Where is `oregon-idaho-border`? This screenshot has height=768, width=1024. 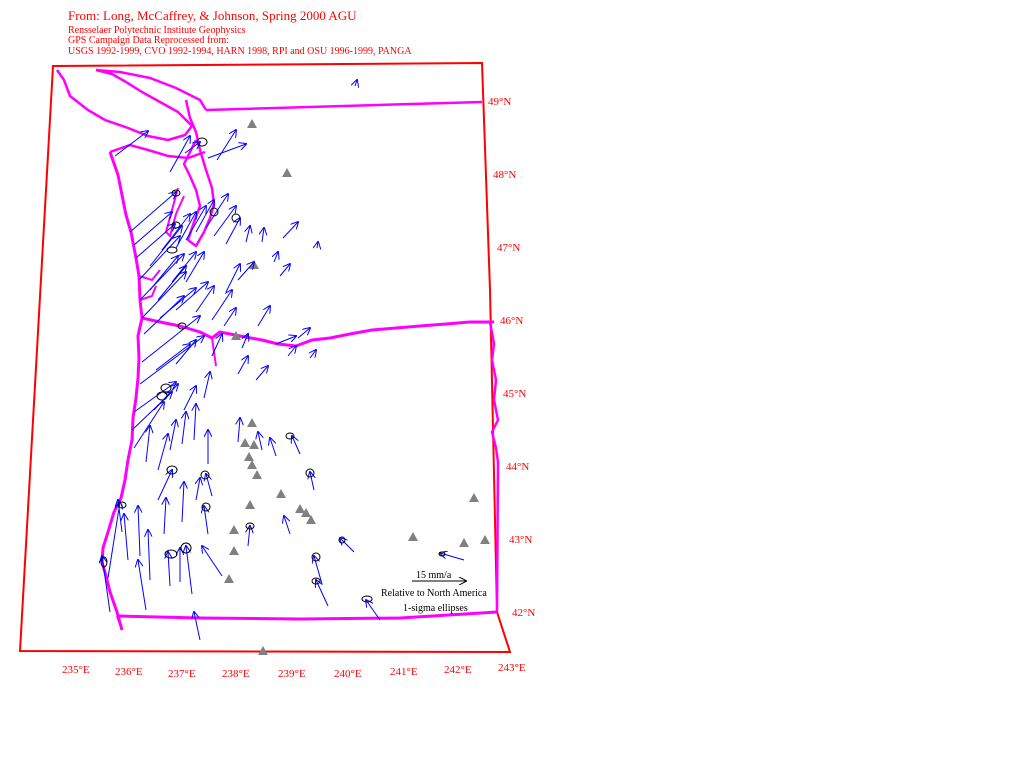 oregon-idaho-border is located at coordinates (494, 467).